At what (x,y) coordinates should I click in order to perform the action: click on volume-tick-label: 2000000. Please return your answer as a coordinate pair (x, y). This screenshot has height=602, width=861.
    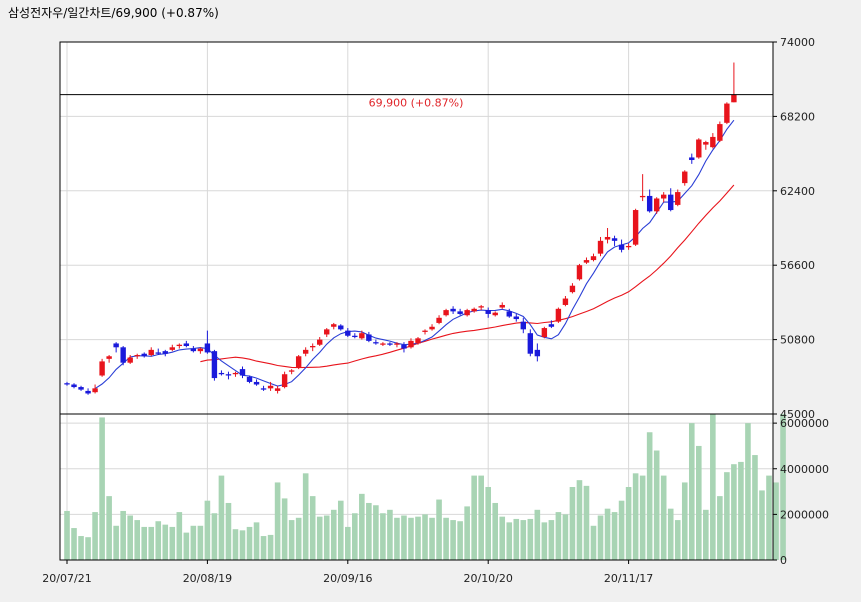
    Looking at the image, I should click on (804, 514).